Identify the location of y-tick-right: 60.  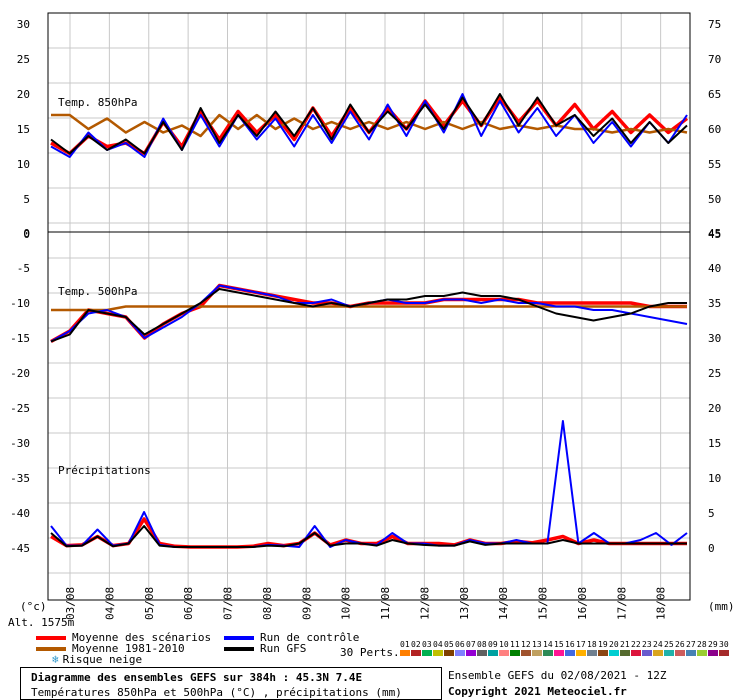
(714, 129).